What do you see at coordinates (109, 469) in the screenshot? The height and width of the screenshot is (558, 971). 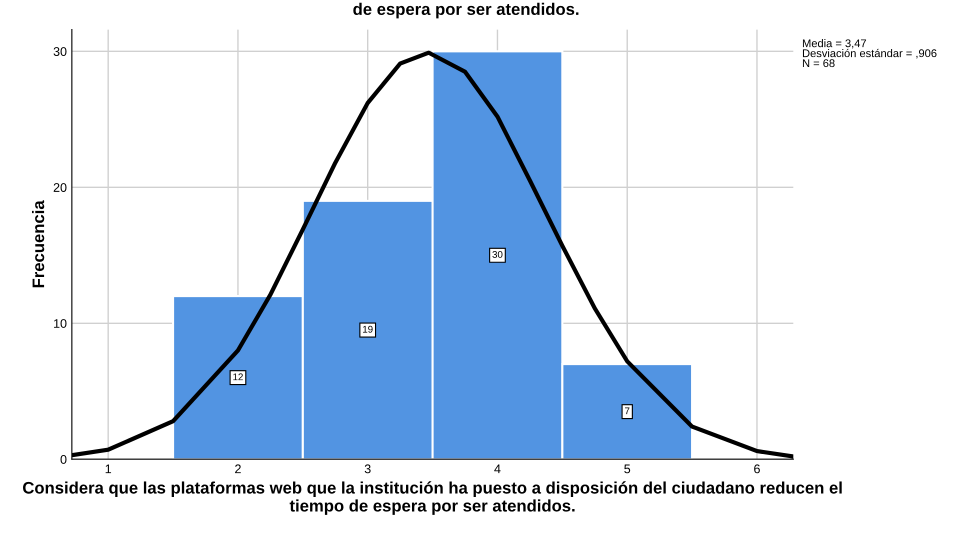 I see `x-tick-label: 1` at bounding box center [109, 469].